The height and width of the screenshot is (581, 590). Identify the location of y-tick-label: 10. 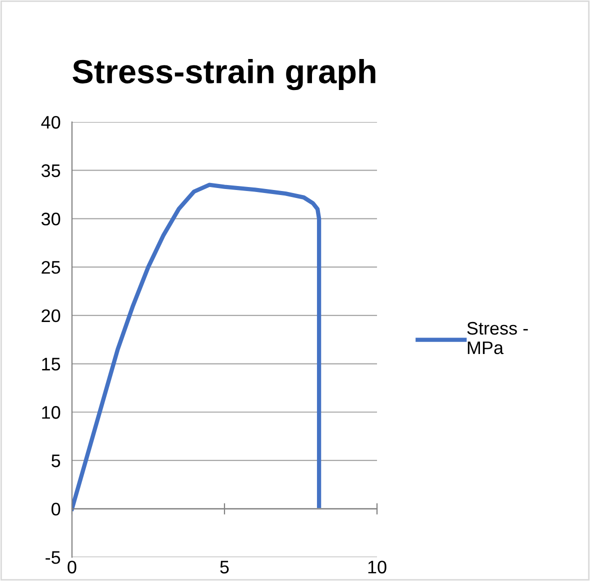
(51, 412).